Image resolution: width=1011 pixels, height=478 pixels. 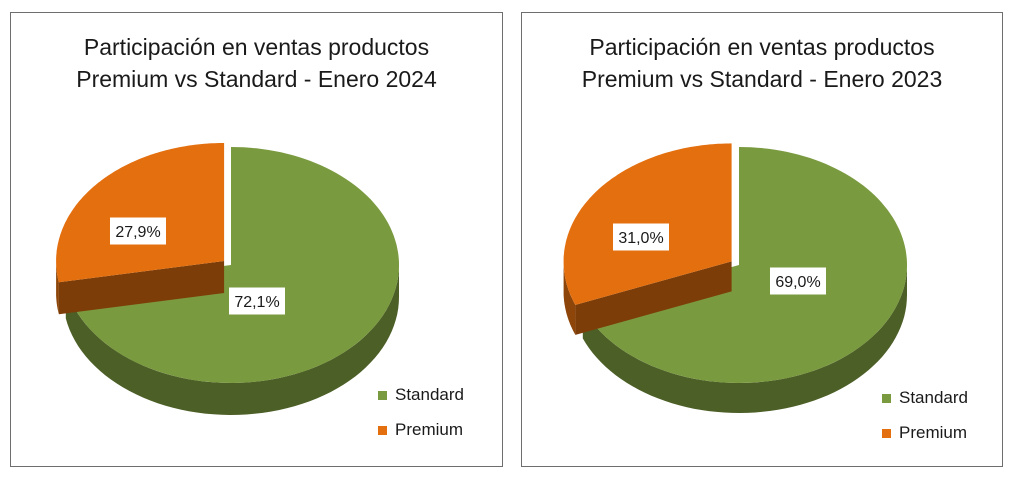 What do you see at coordinates (140, 213) in the screenshot?
I see `pie-slice-top-premium` at bounding box center [140, 213].